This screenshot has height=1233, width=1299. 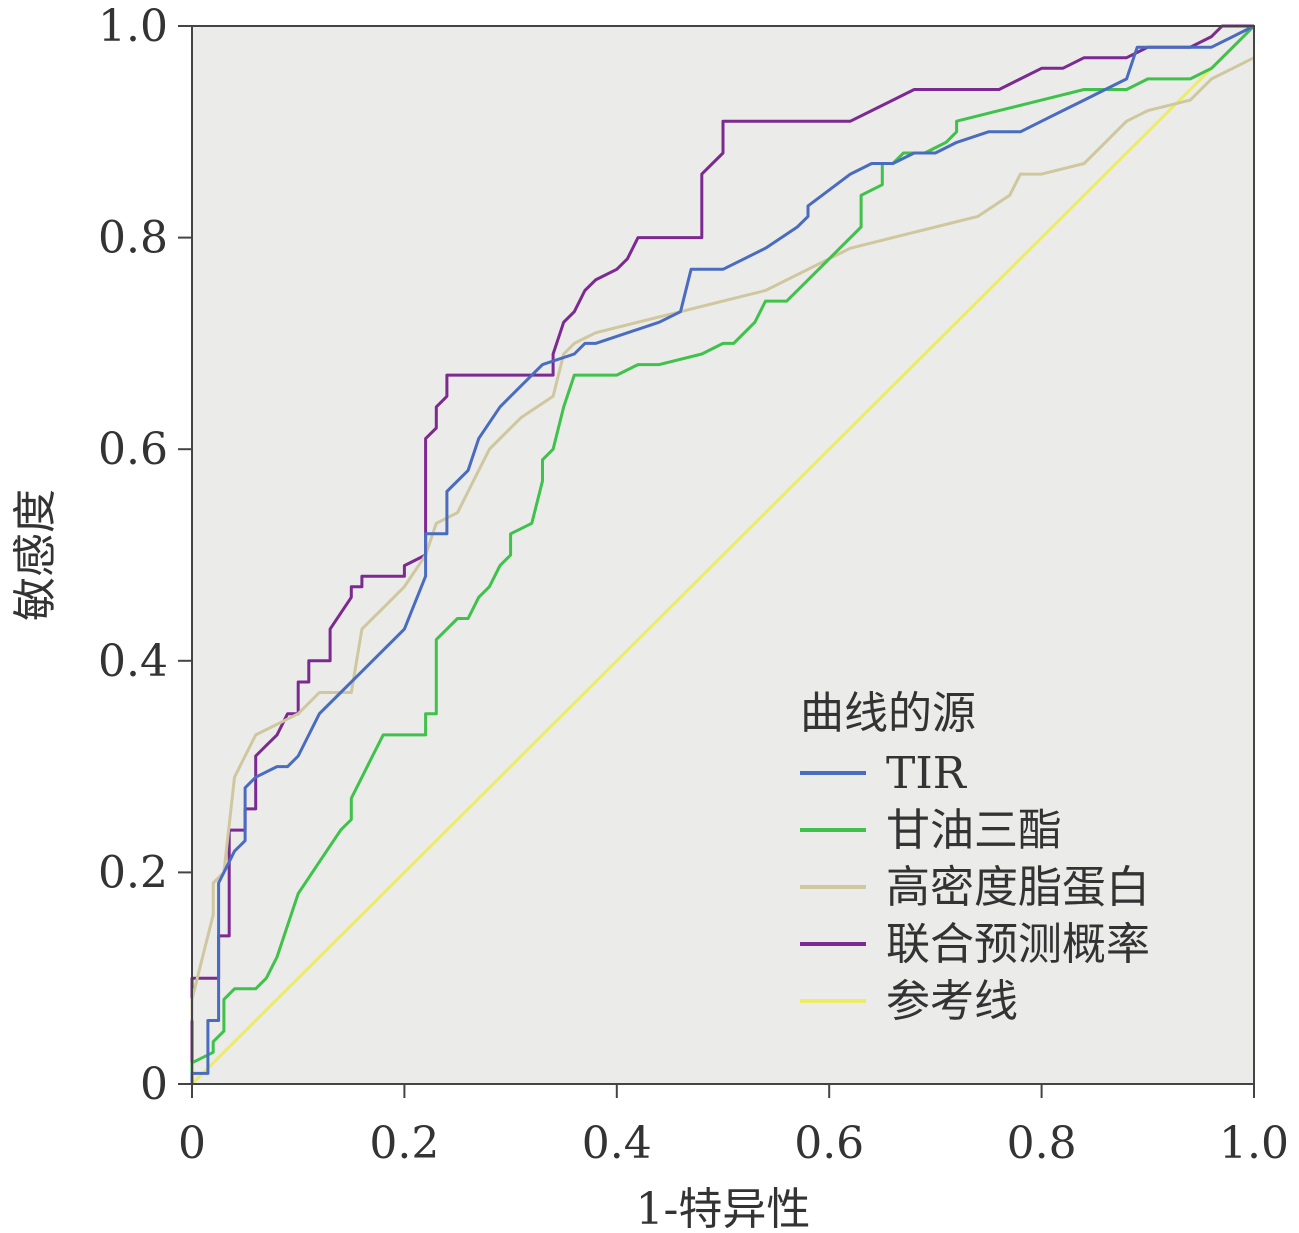 What do you see at coordinates (1018, 944) in the screenshot?
I see `legend-label-4: 联合预测概率` at bounding box center [1018, 944].